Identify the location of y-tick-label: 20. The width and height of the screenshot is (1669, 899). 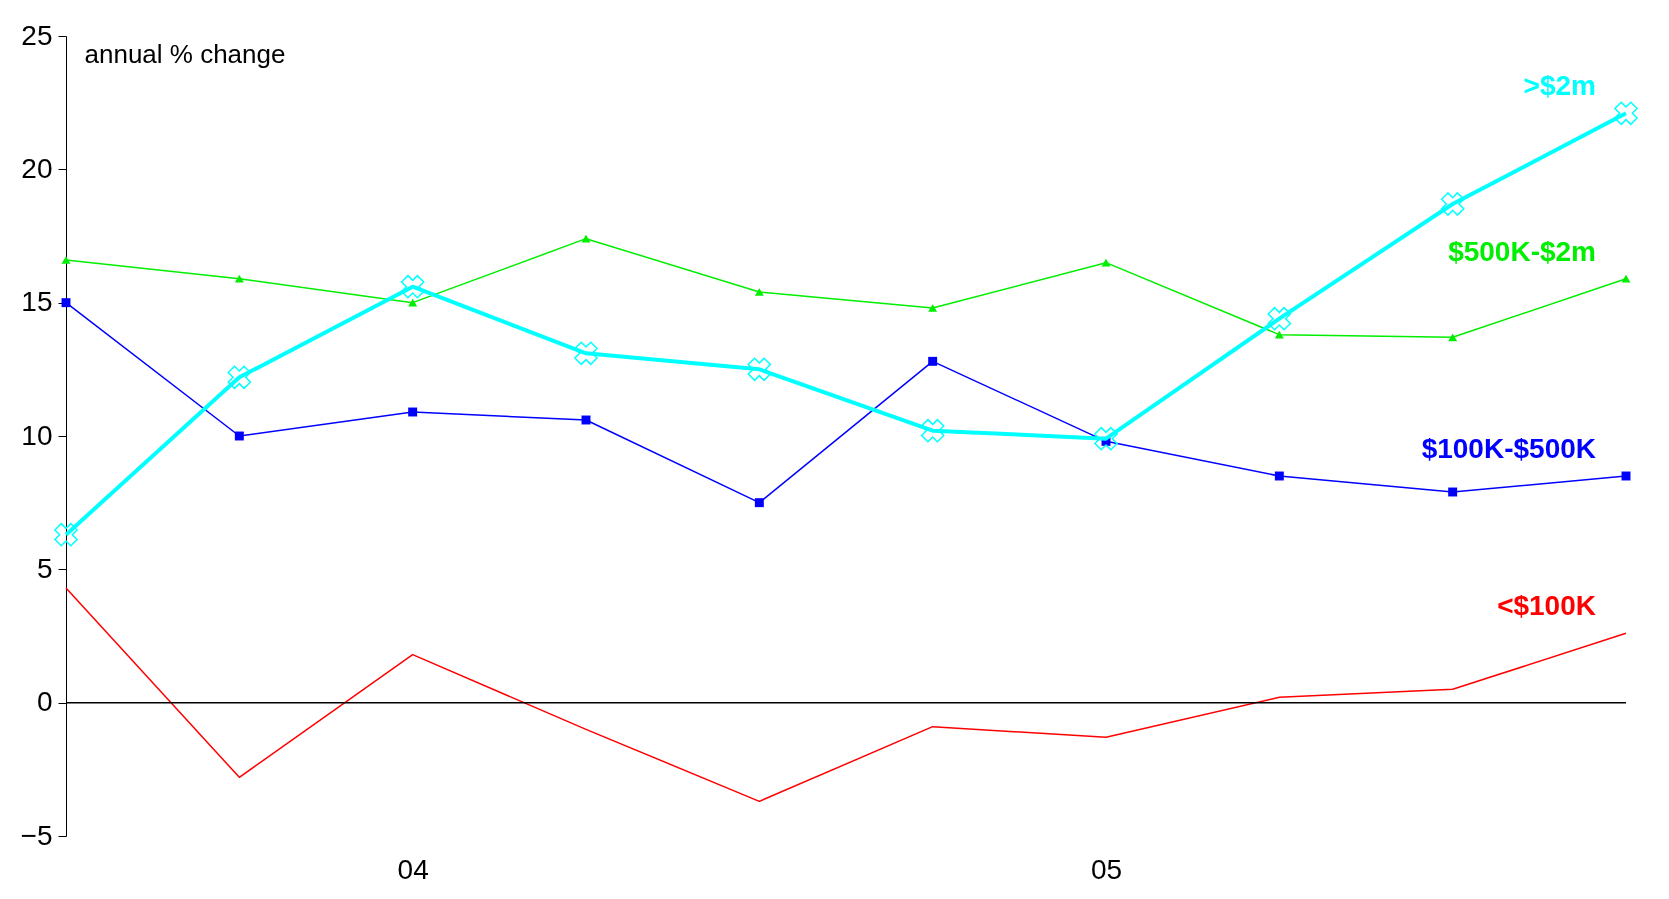
(37, 168).